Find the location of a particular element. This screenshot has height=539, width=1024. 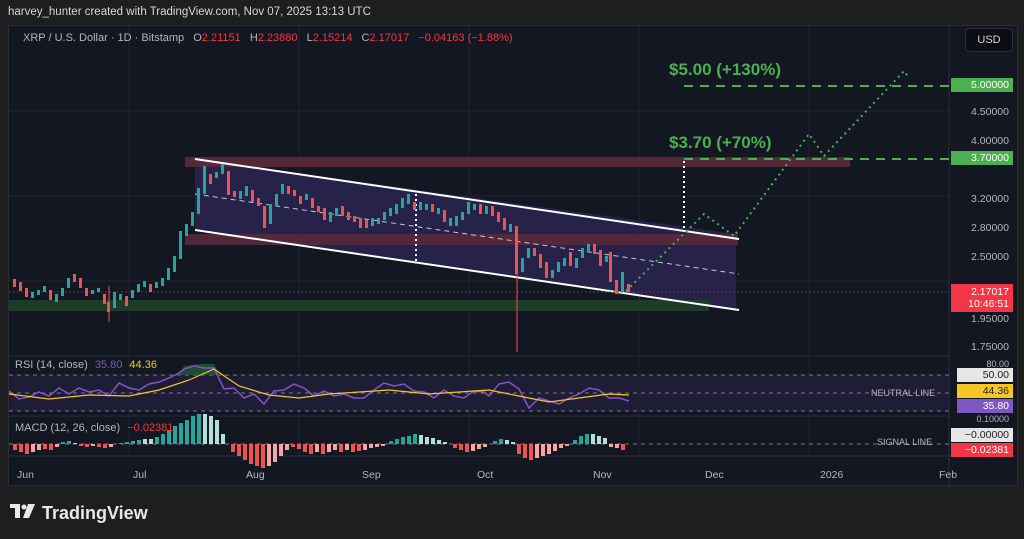

target-low-price-tag: 3.70000 is located at coordinates (982, 158).